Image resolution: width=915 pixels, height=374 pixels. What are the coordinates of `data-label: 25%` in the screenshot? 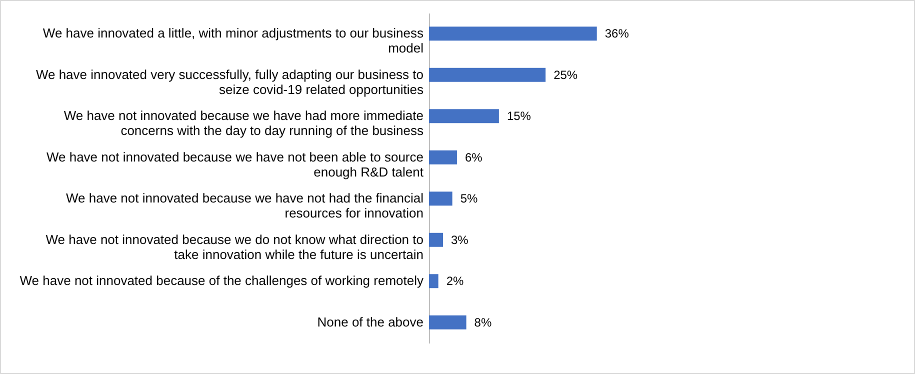 It's located at (566, 75).